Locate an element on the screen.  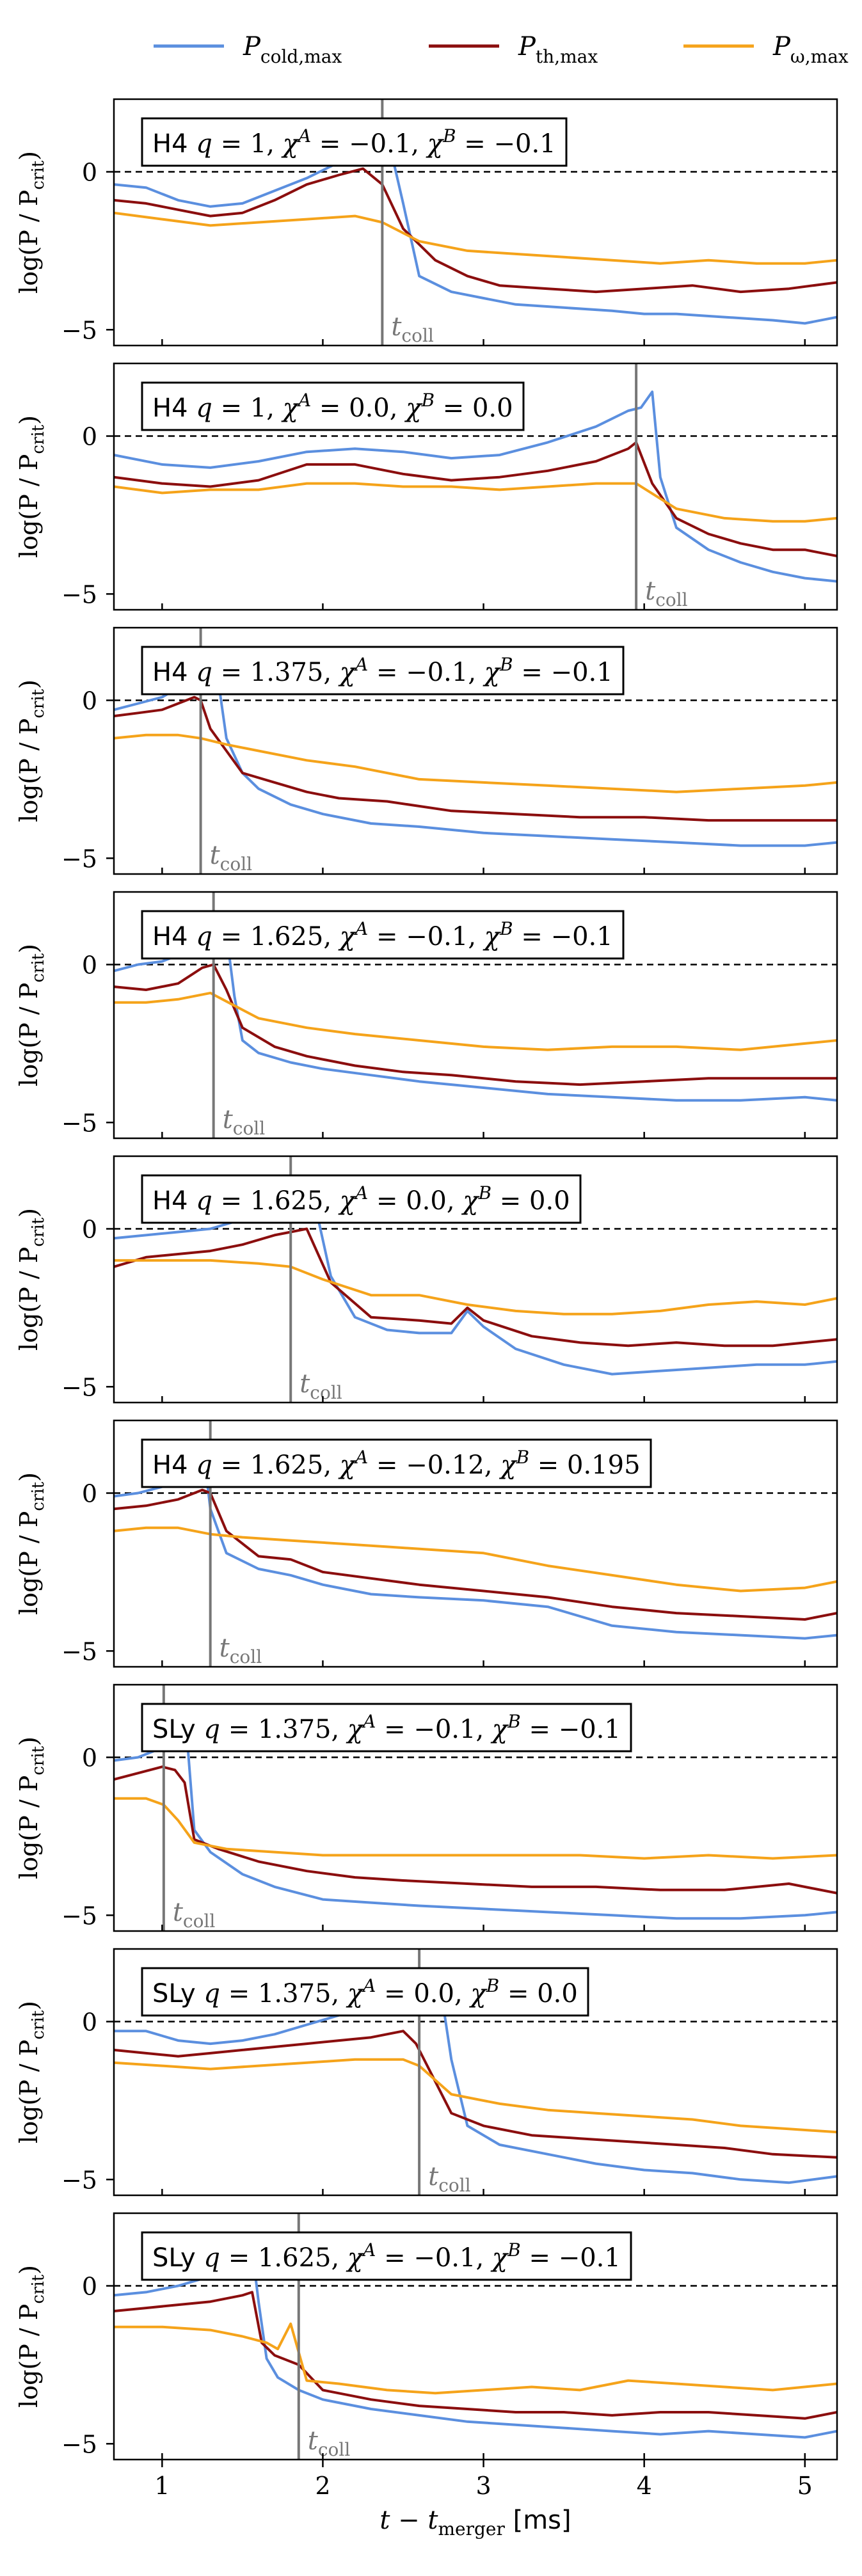
x-axis-label: t − tmerger [ms] is located at coordinates (475, 2523).